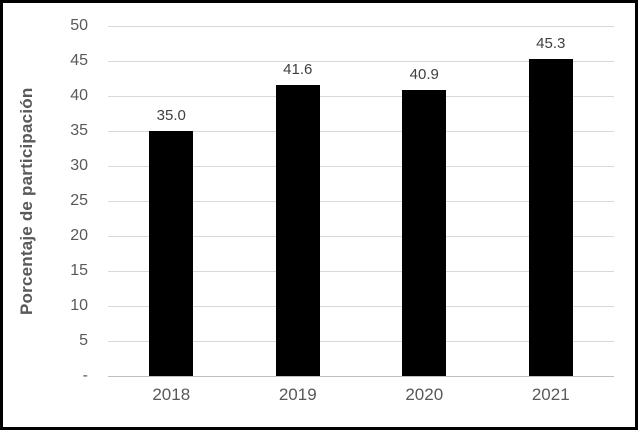  Describe the element at coordinates (297, 394) in the screenshot. I see `x-tick-label-2019: 2019` at that location.